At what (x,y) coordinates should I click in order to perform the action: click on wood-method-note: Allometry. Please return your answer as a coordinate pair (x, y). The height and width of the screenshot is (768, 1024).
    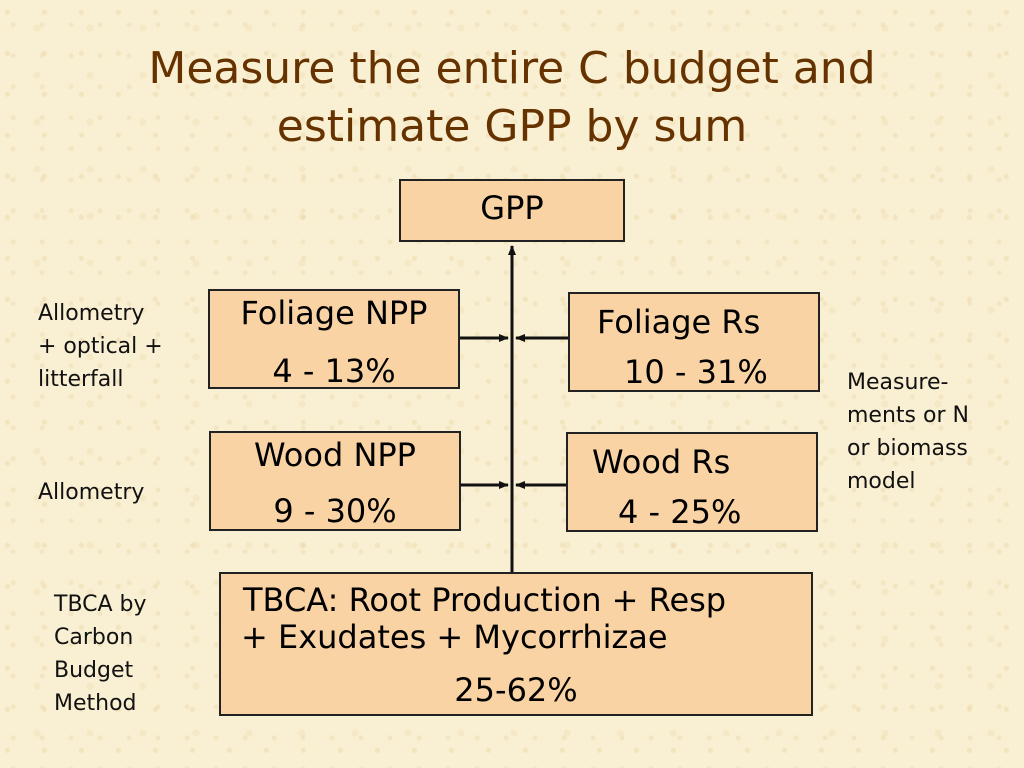
    Looking at the image, I should click on (91, 492).